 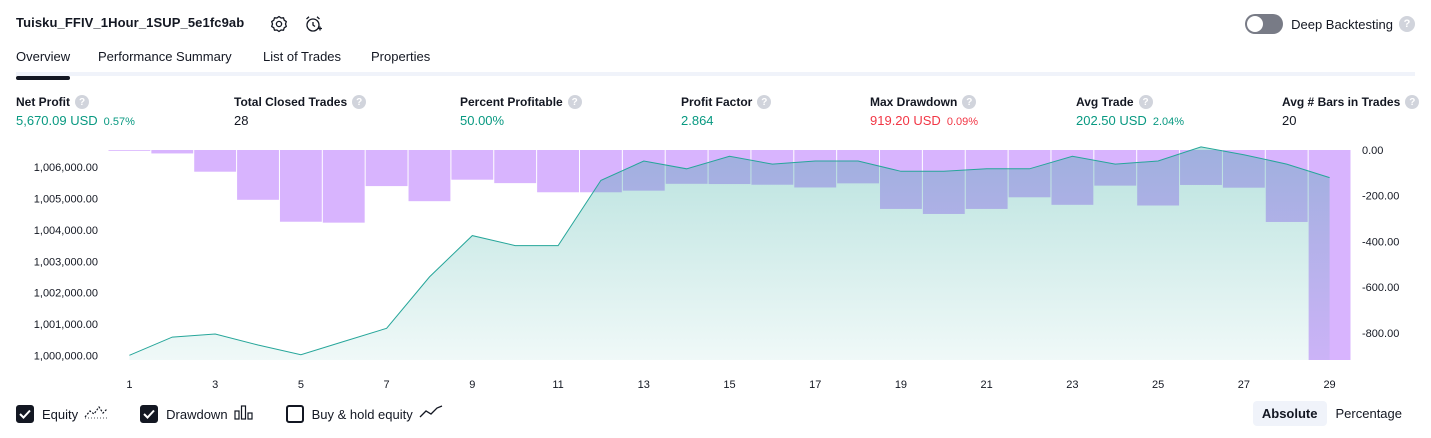 What do you see at coordinates (962, 122) in the screenshot?
I see `metric-percent: 0.09%` at bounding box center [962, 122].